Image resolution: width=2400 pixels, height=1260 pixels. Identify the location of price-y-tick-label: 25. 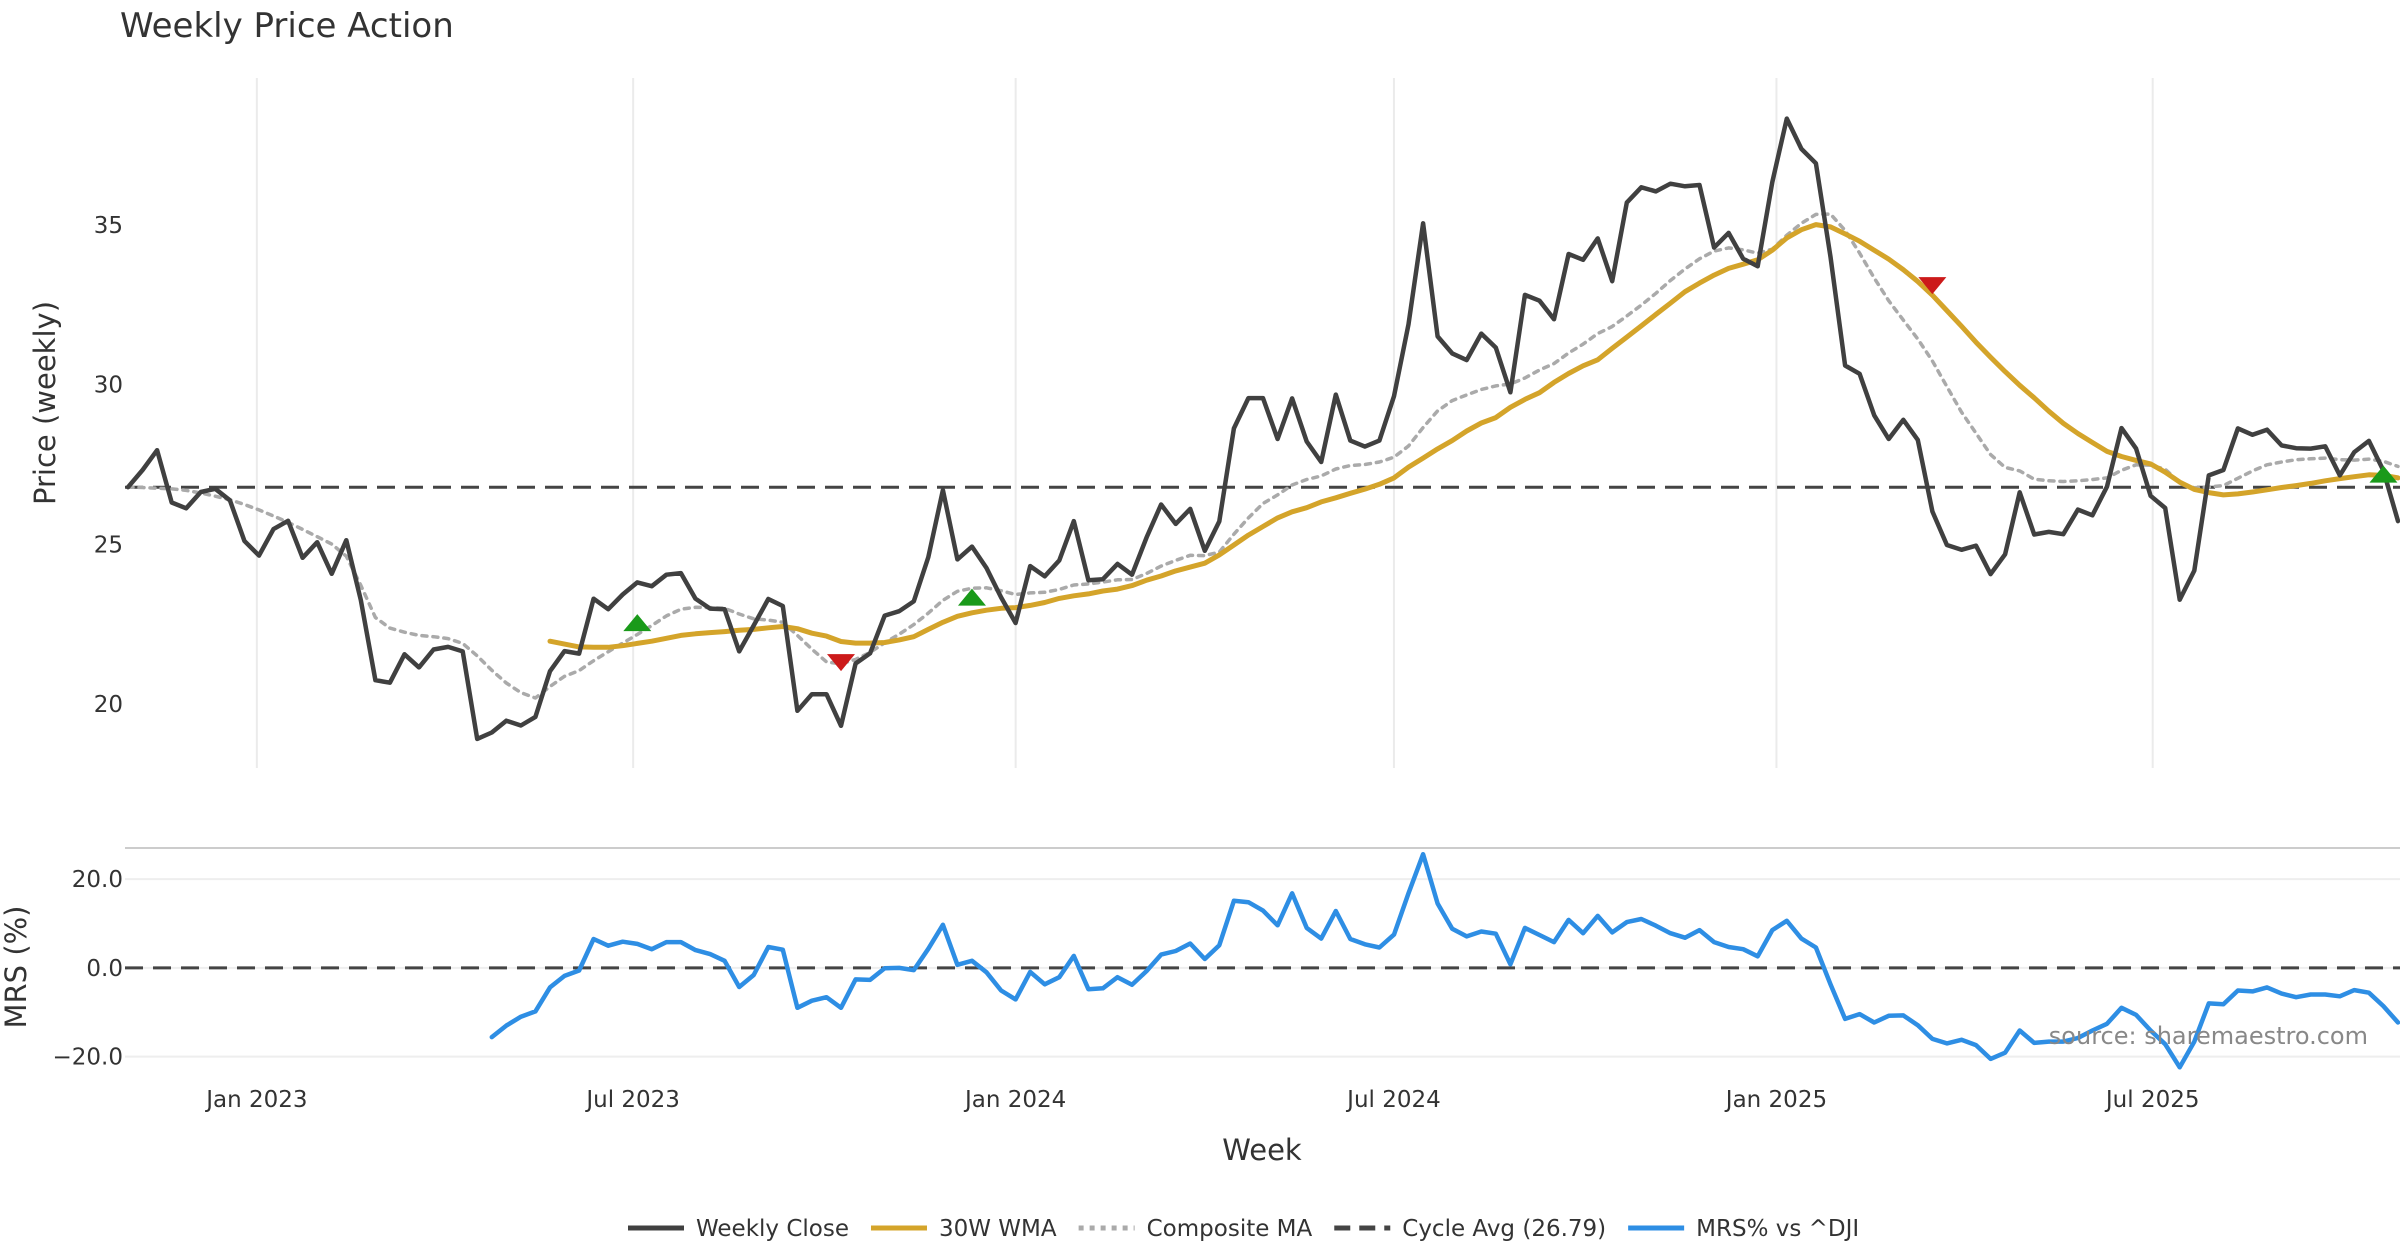
(108, 545).